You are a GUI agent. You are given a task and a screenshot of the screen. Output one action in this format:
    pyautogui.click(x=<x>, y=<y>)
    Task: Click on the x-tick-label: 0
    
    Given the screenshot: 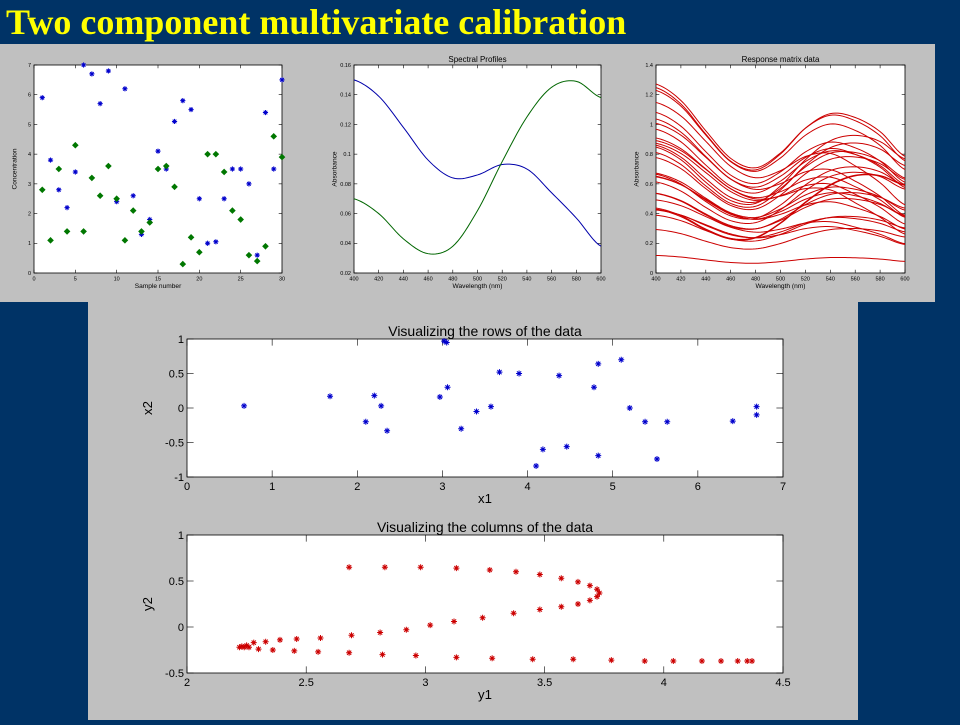 What is the action you would take?
    pyautogui.click(x=33, y=280)
    